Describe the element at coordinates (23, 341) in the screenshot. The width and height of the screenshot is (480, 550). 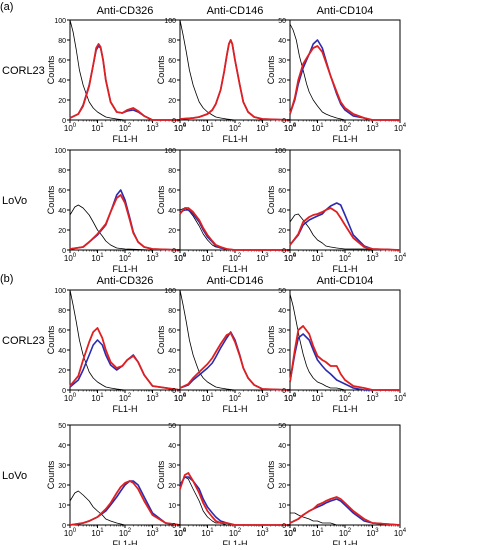
I see `row-label-corl23: CORL23` at that location.